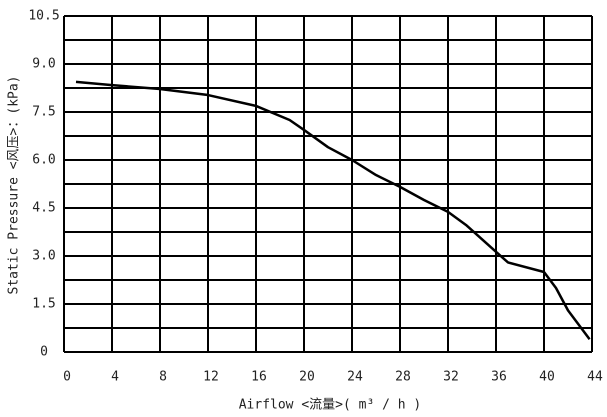 The image size is (607, 417). What do you see at coordinates (115, 377) in the screenshot?
I see `x-tick-label: 4` at bounding box center [115, 377].